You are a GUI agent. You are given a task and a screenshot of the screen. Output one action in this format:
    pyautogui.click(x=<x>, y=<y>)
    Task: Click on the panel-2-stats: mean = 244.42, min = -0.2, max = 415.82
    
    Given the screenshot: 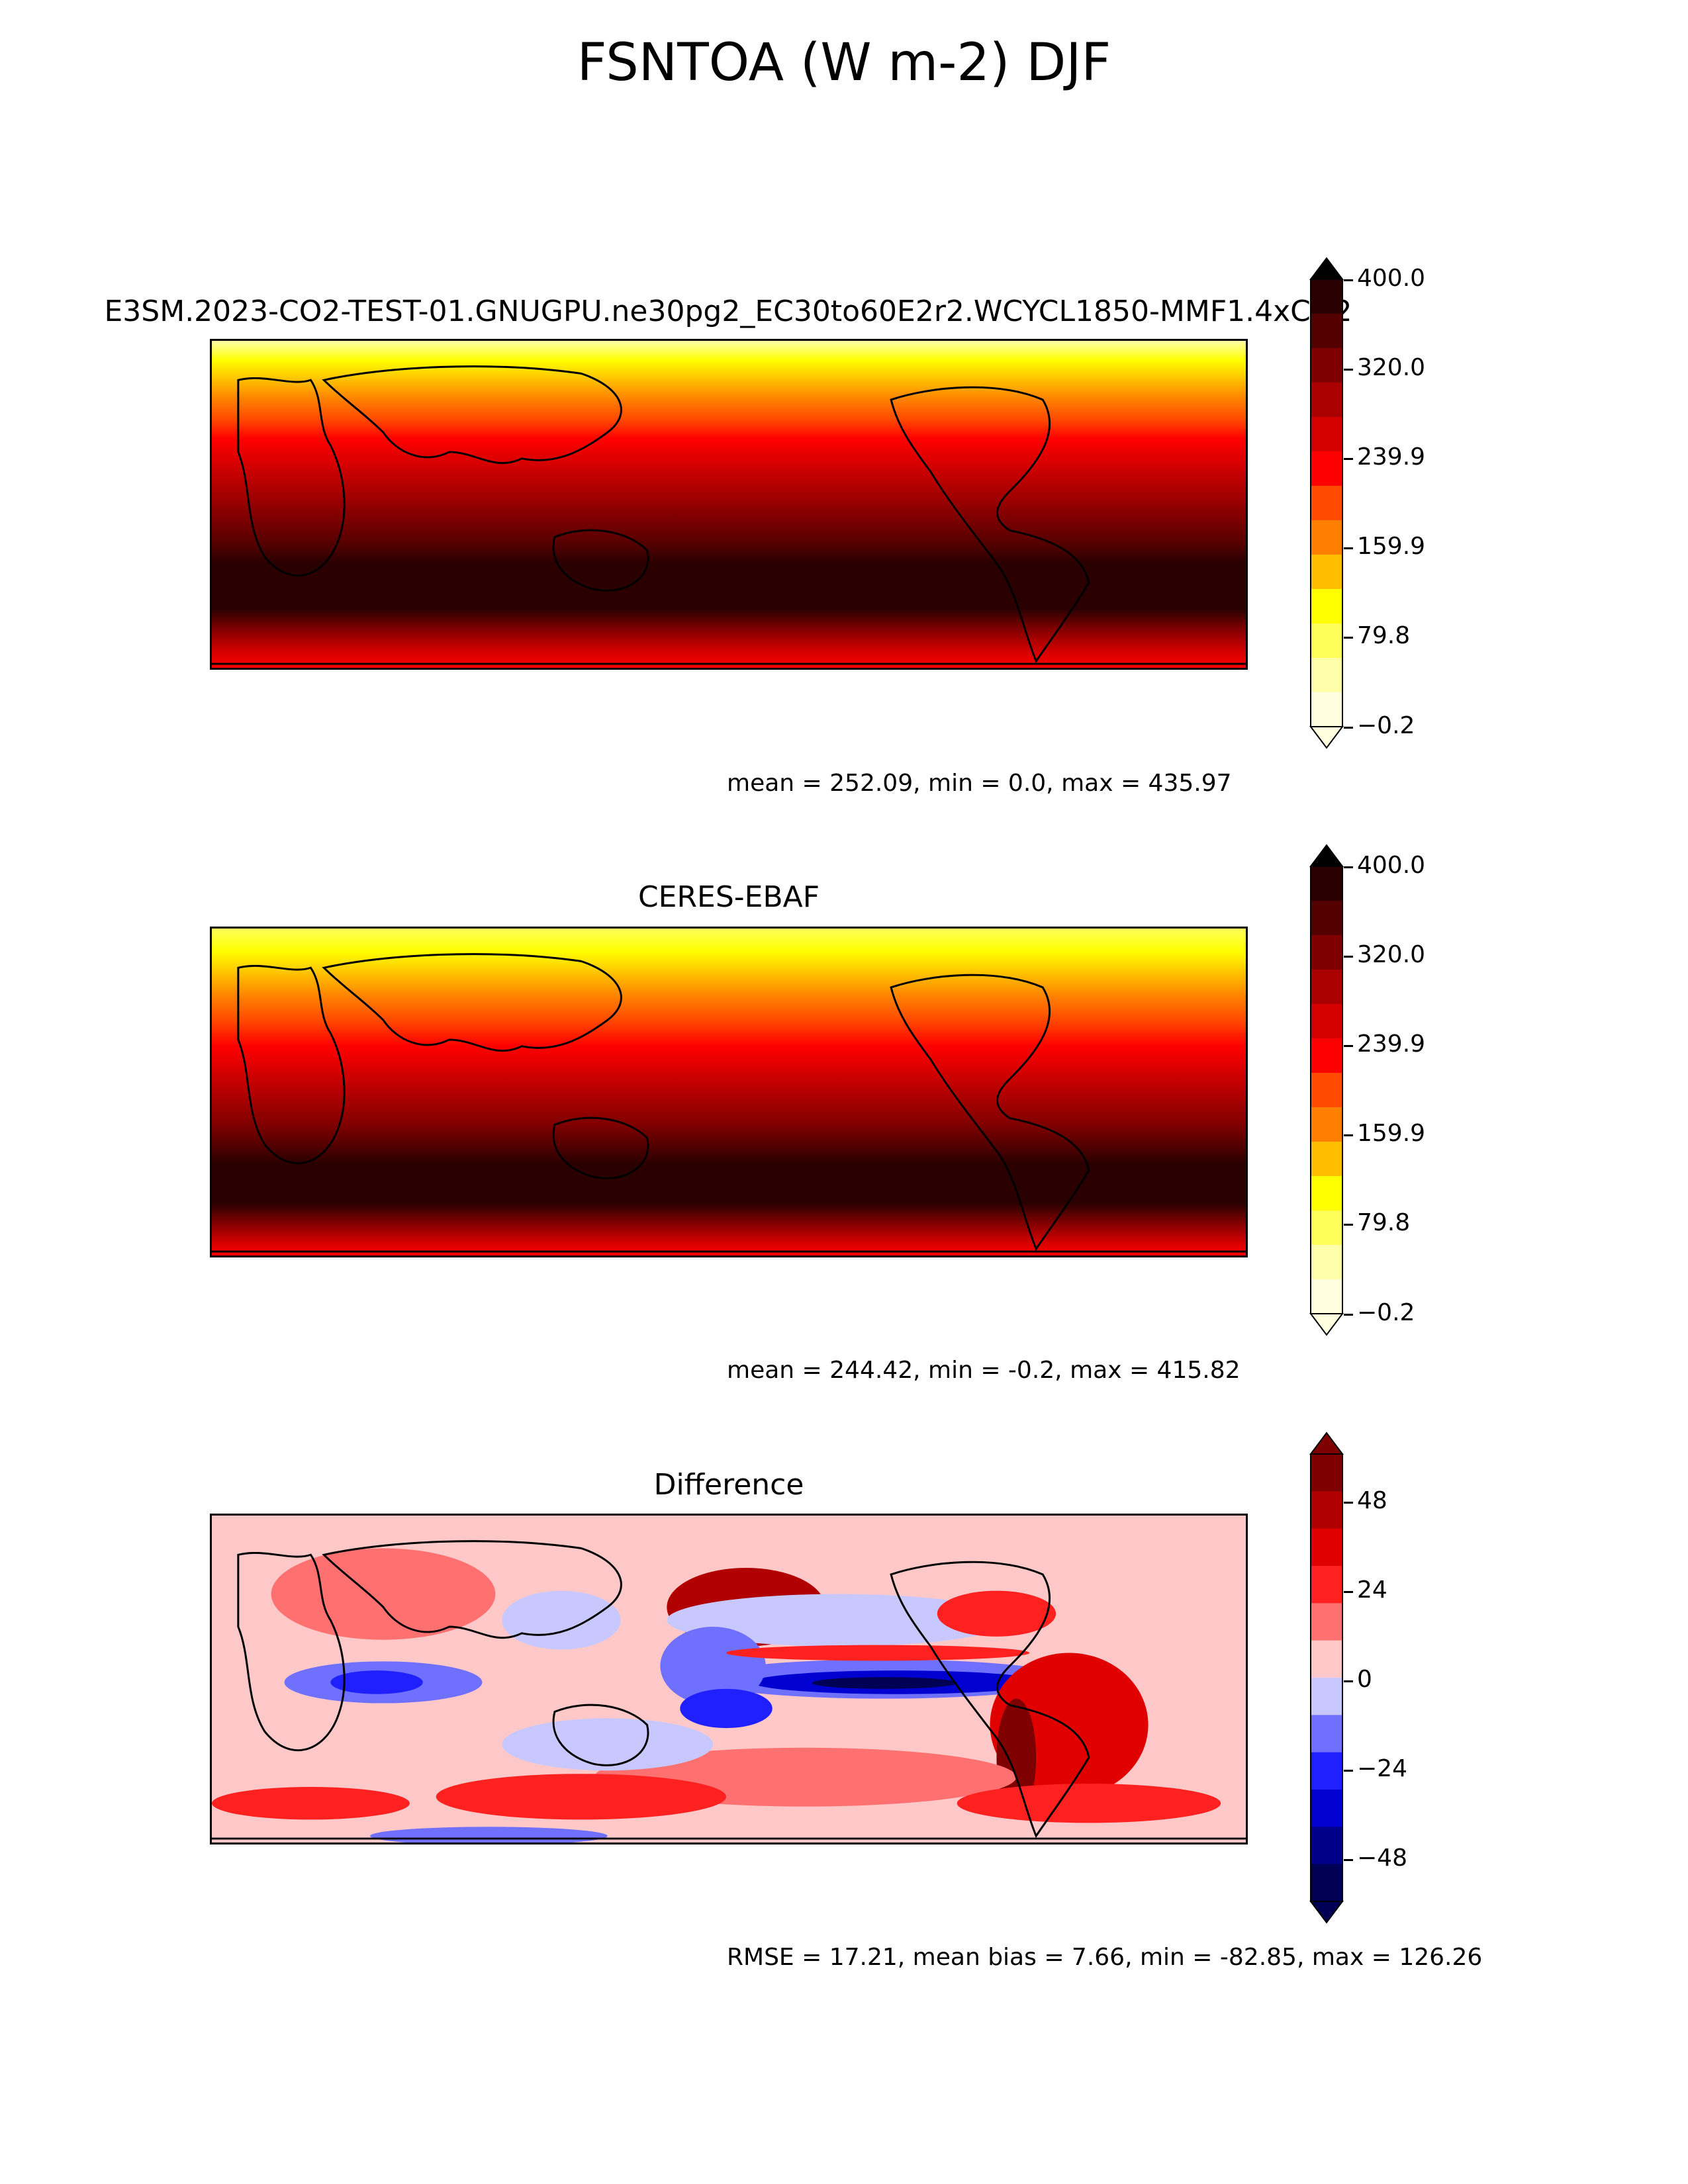 What is the action you would take?
    pyautogui.click(x=984, y=1370)
    